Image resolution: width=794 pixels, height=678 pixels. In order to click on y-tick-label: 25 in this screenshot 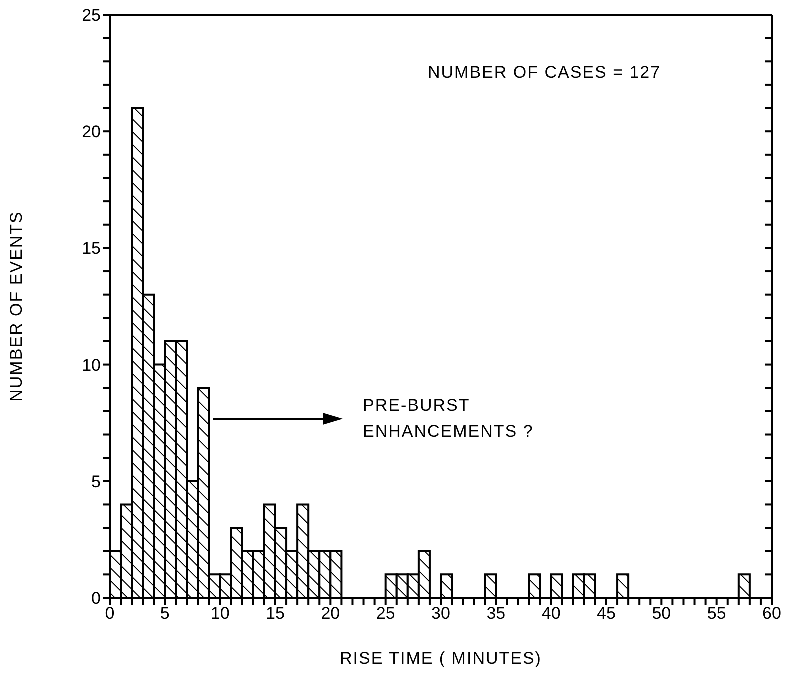, I will do `click(91, 16)`.